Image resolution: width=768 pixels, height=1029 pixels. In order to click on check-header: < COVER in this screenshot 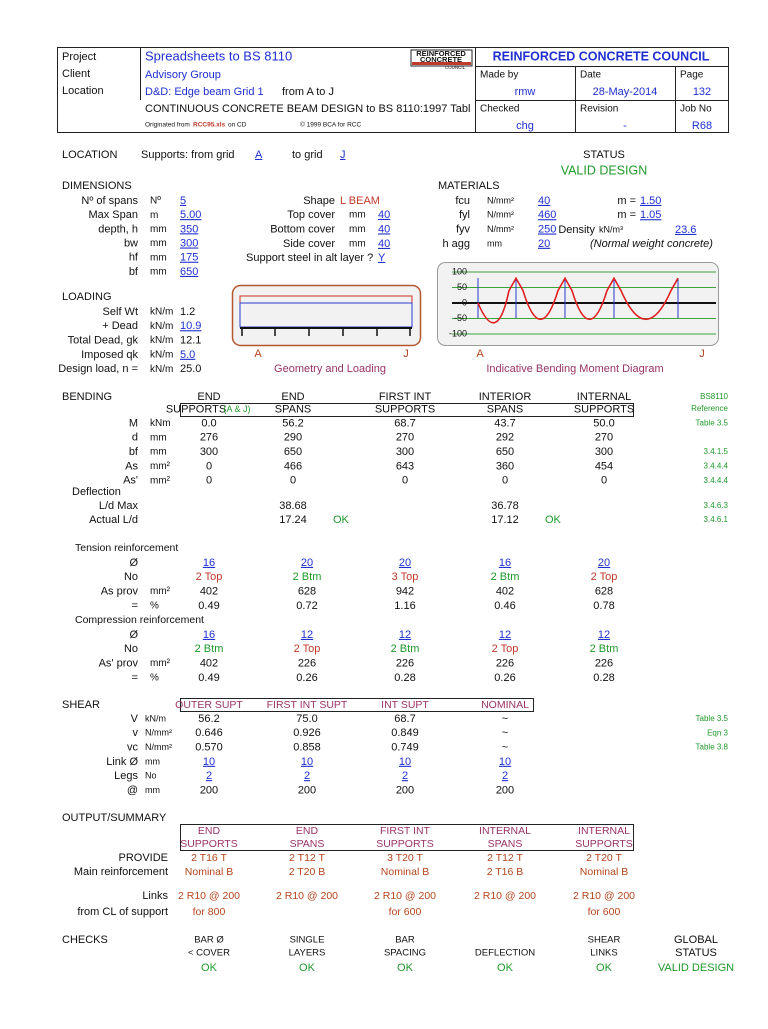, I will do `click(209, 953)`.